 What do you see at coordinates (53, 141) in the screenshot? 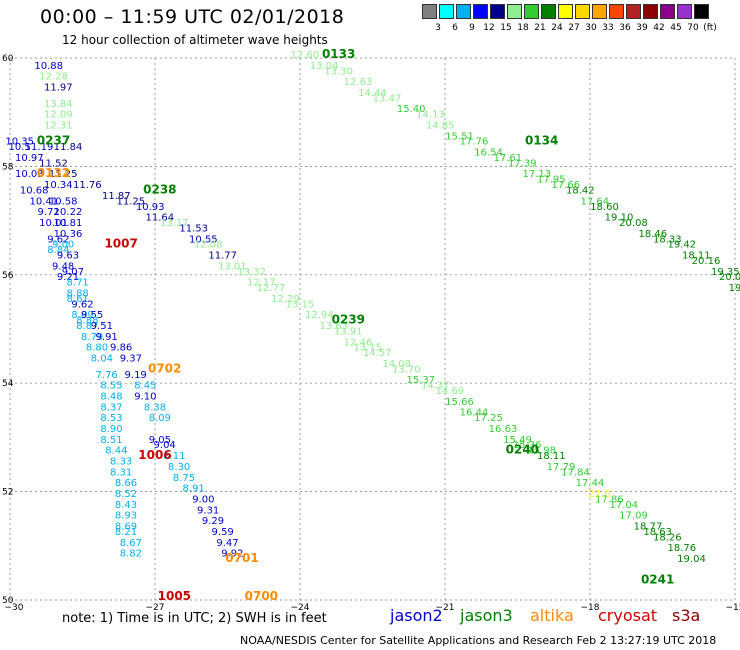
I see `pass-label: 0237` at bounding box center [53, 141].